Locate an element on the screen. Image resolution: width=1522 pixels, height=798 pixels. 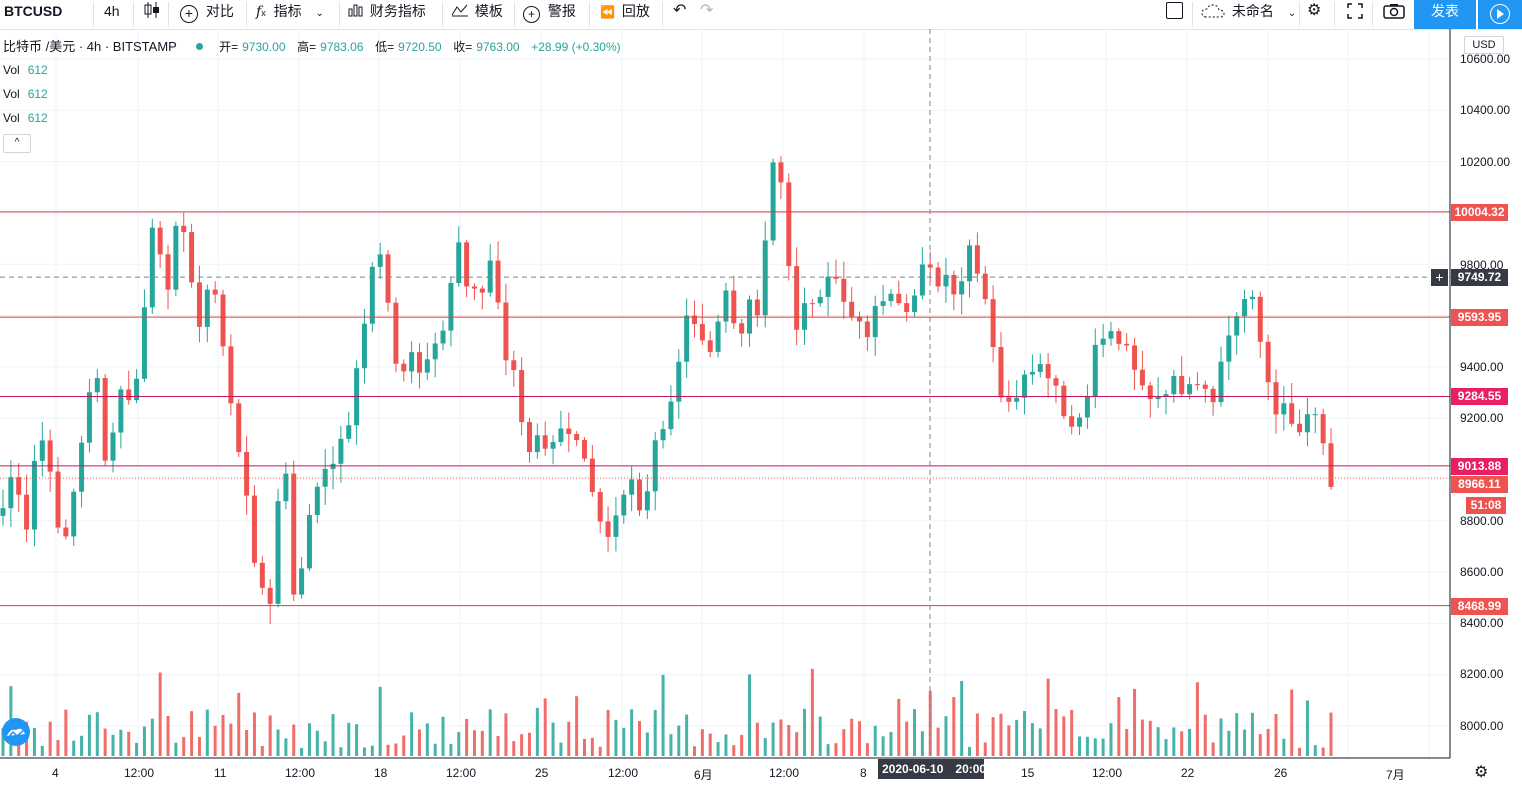
replay-button: ⏪ 回放 is located at coordinates (625, 14).